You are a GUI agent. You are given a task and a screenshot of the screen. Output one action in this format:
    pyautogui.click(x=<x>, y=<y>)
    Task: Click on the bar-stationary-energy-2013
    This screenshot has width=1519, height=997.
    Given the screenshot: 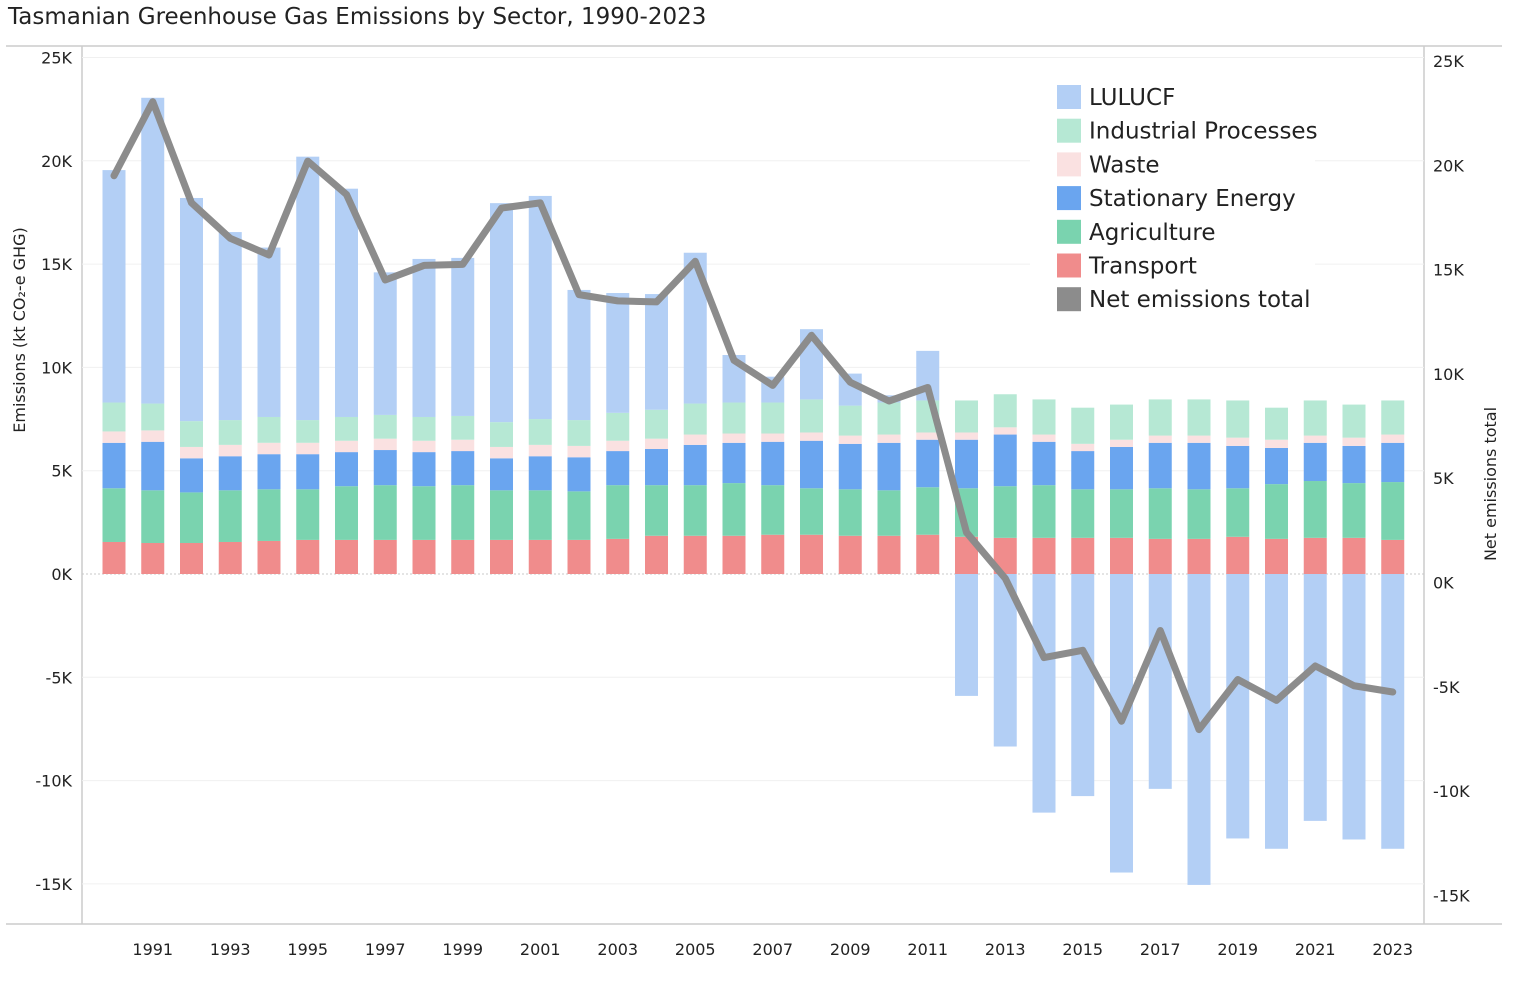 What is the action you would take?
    pyautogui.click(x=1005, y=460)
    